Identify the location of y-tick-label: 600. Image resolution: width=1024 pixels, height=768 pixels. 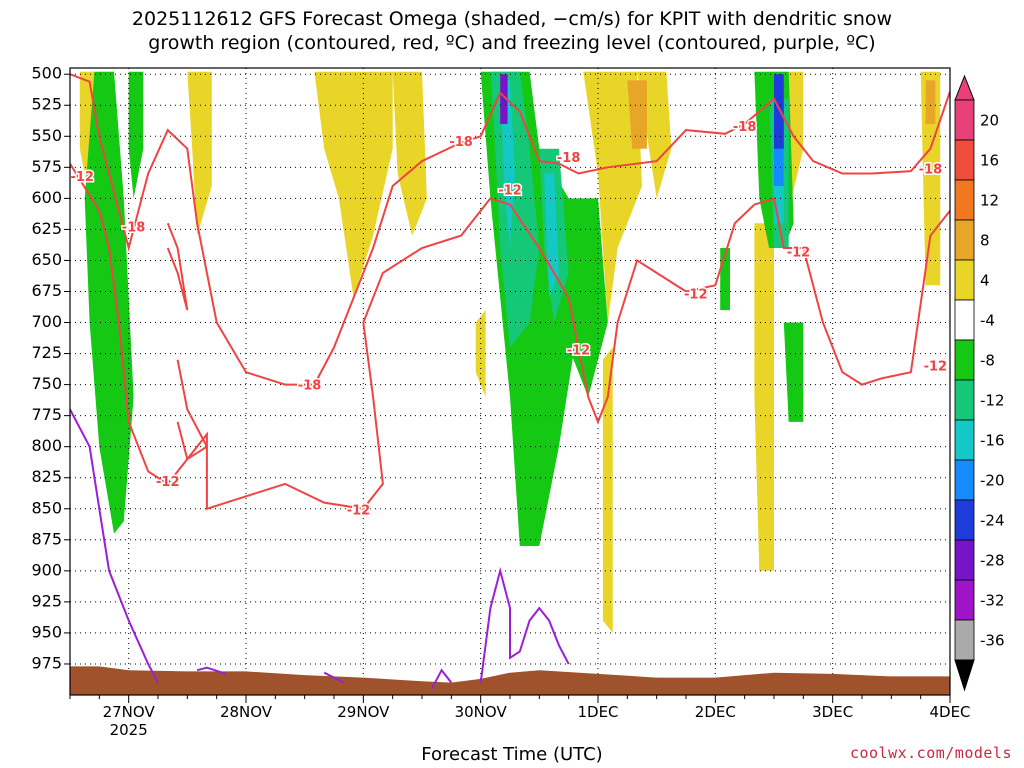
(46, 197).